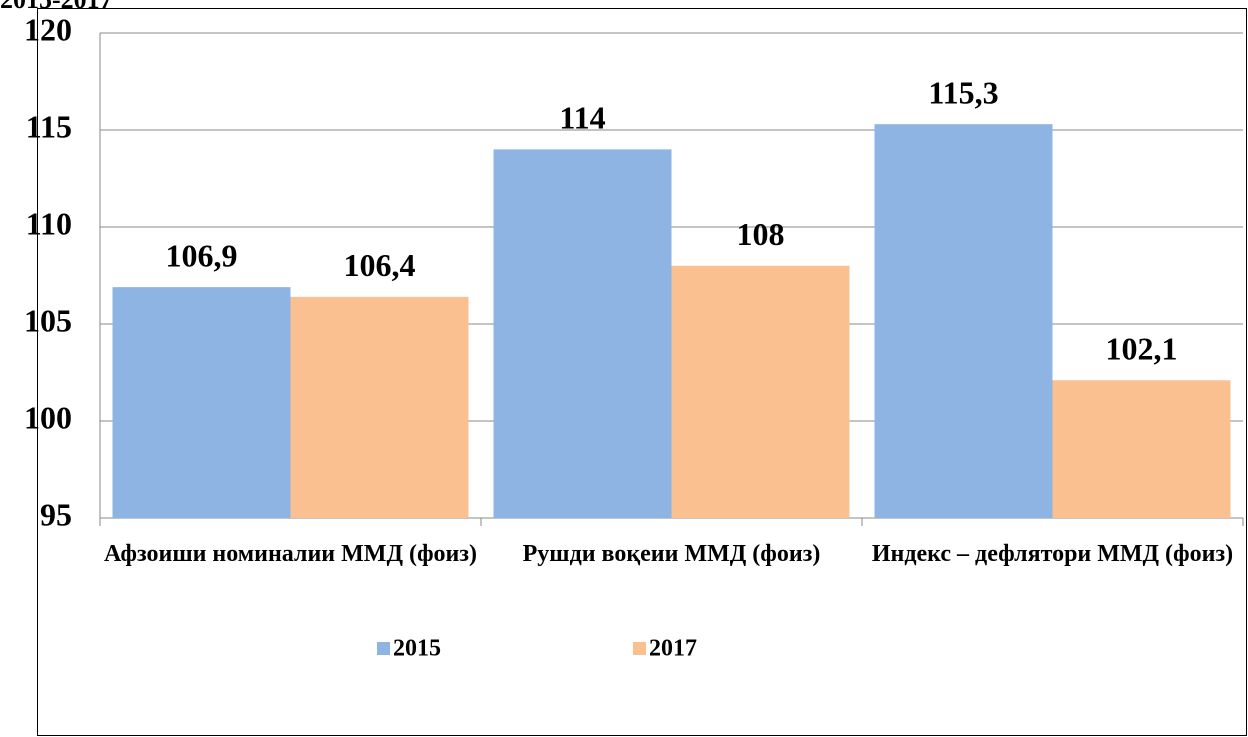  What do you see at coordinates (963, 93) in the screenshot?
I see `data-label: 115,3` at bounding box center [963, 93].